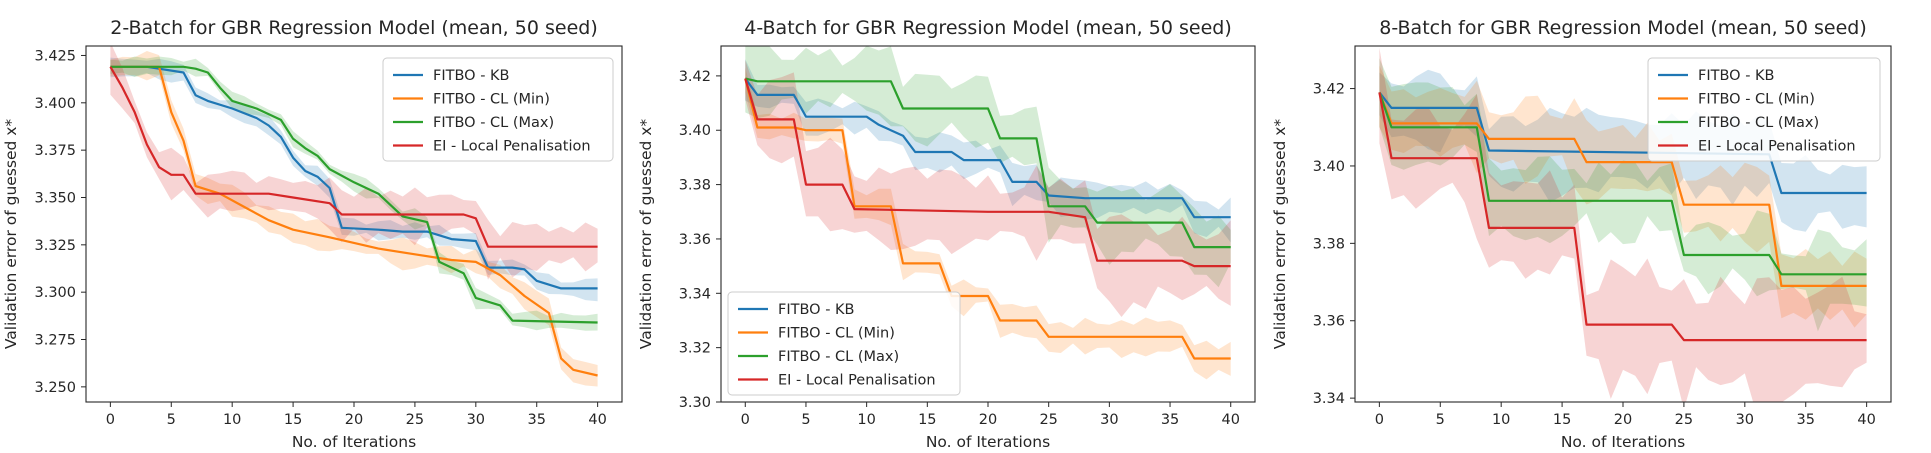  I want to click on y-tick-label: 3.350, so click(55, 198).